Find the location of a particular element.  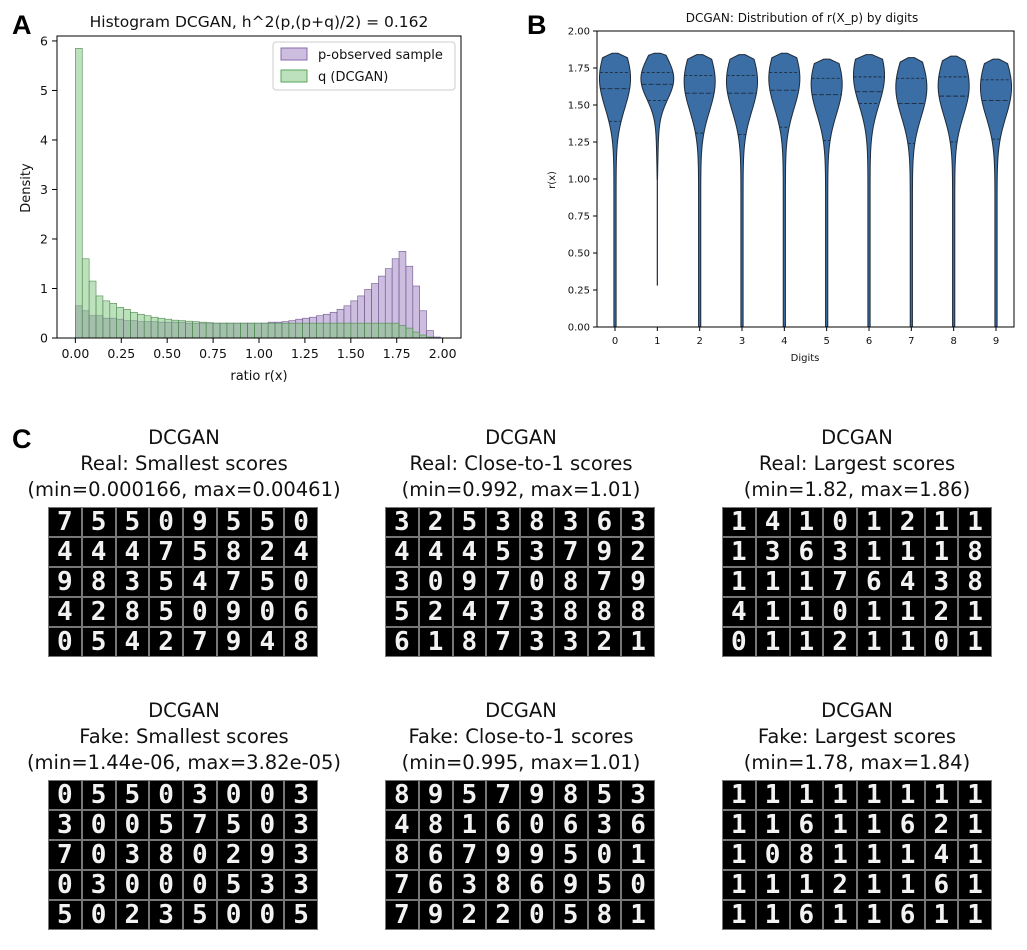

x-tick-label: 5 is located at coordinates (826, 341).